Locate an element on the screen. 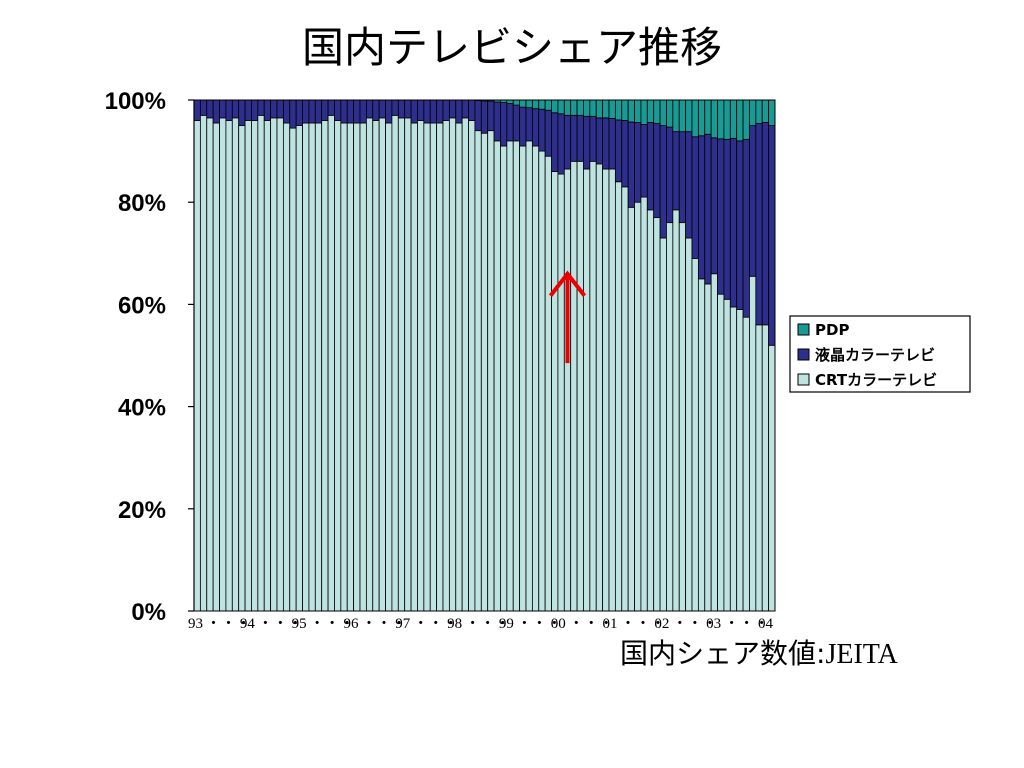 The width and height of the screenshot is (1024, 768). y-tick-label: 40% is located at coordinates (142, 408).